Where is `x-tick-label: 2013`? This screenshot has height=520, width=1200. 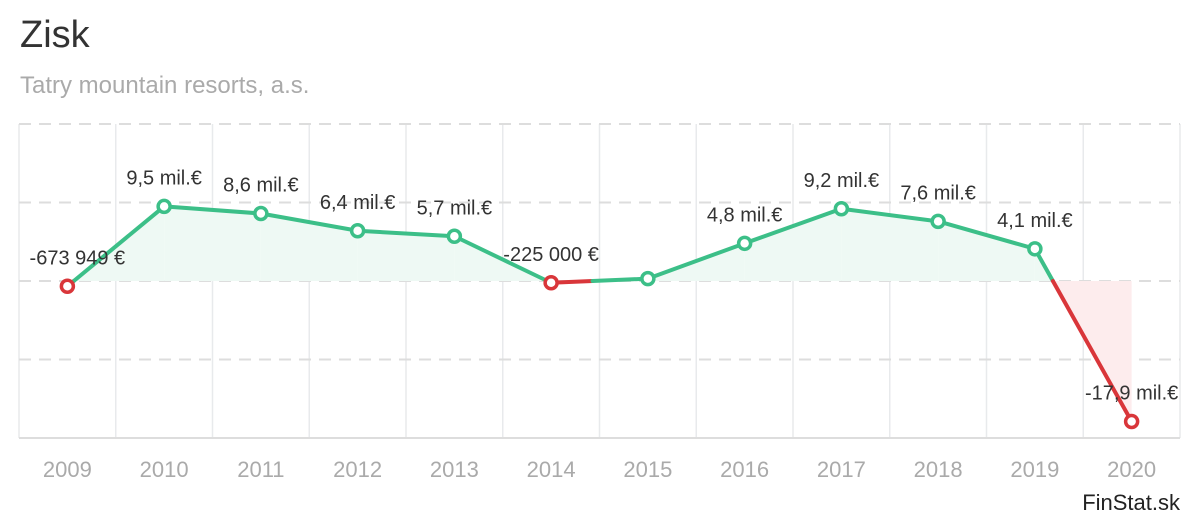 x-tick-label: 2013 is located at coordinates (454, 469).